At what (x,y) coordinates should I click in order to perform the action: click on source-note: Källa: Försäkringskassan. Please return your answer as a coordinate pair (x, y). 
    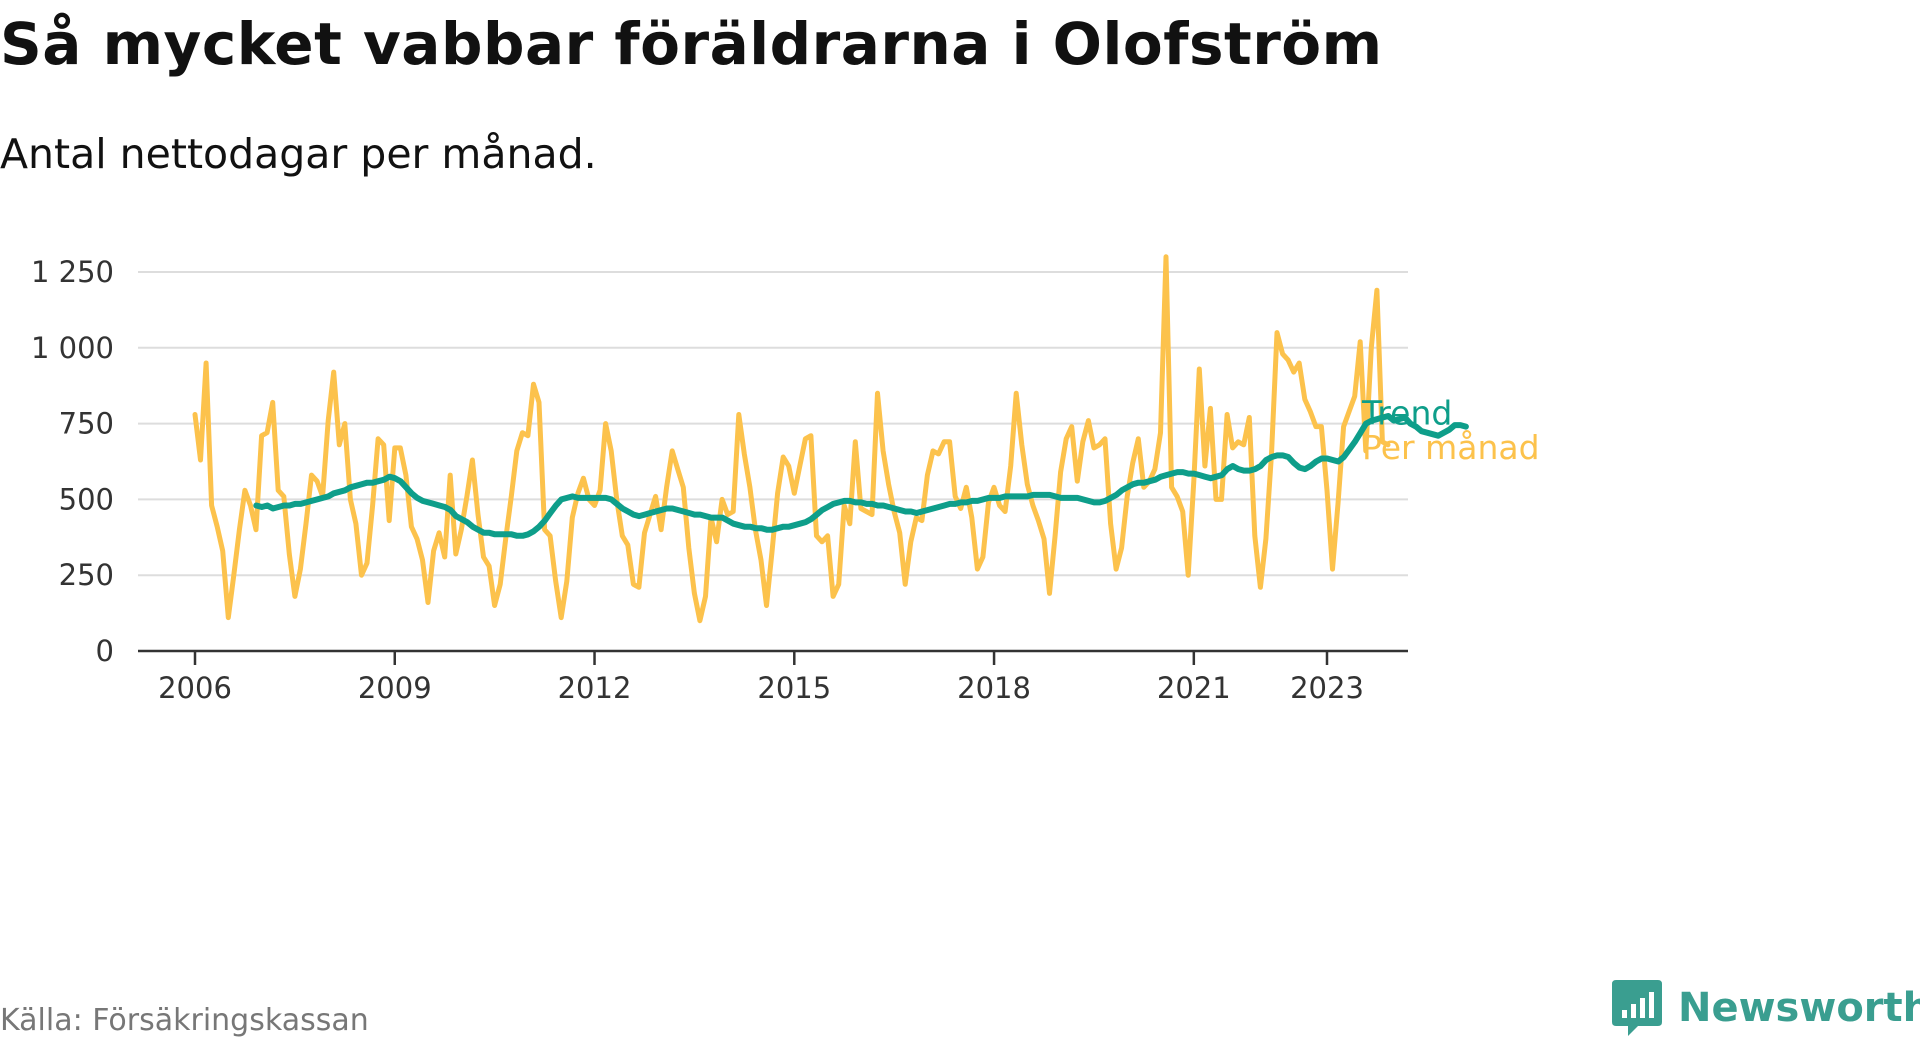
    Looking at the image, I should click on (184, 1020).